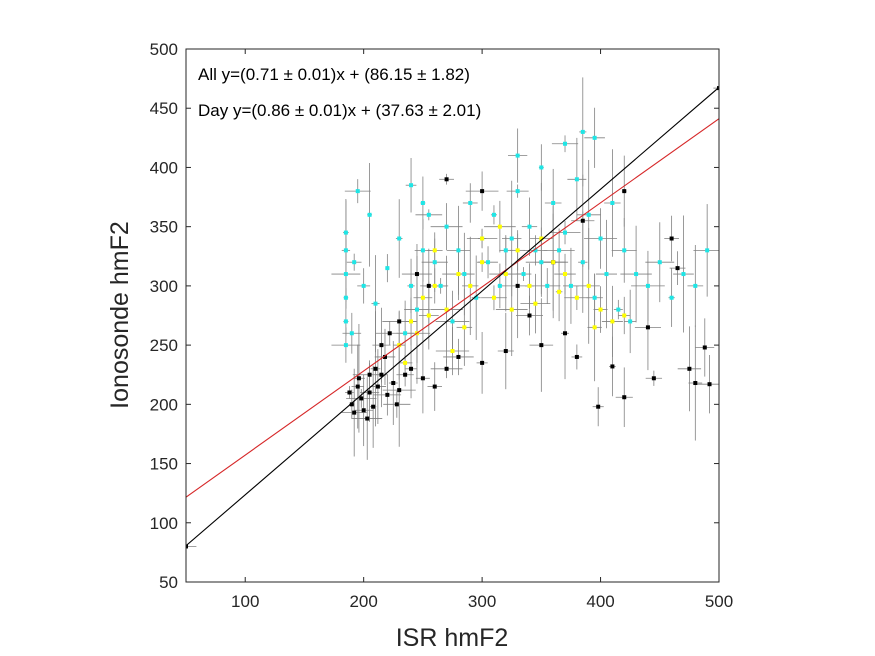 This screenshot has height=656, width=875. Describe the element at coordinates (168, 582) in the screenshot. I see `y-tick-label: 50` at that location.